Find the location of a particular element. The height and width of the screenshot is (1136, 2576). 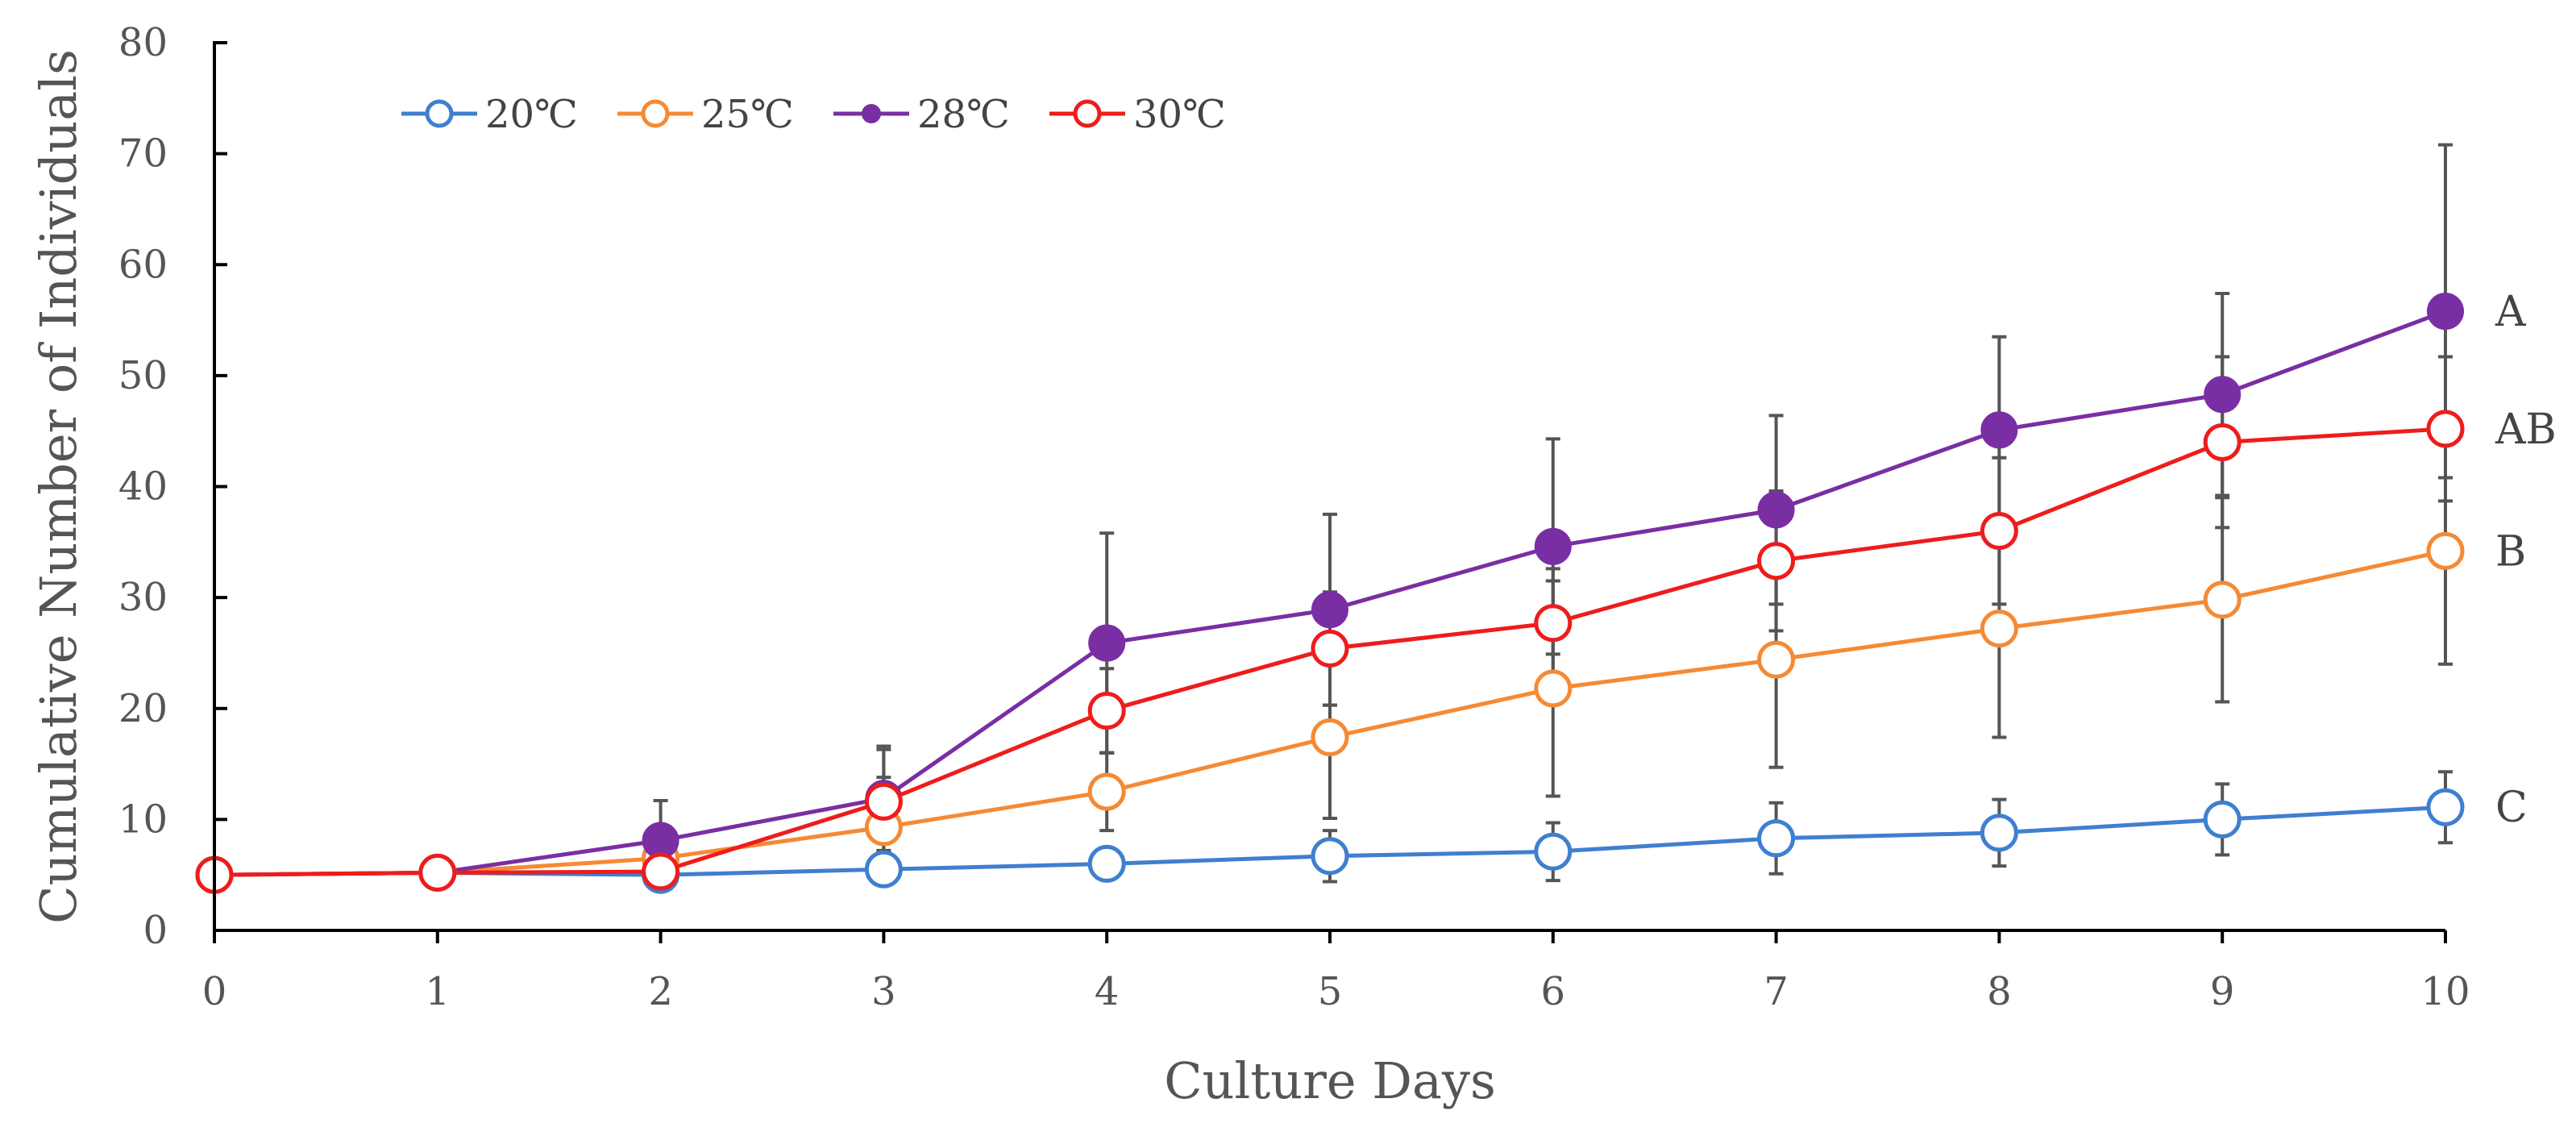

y-tick-label: 50 is located at coordinates (143, 375).